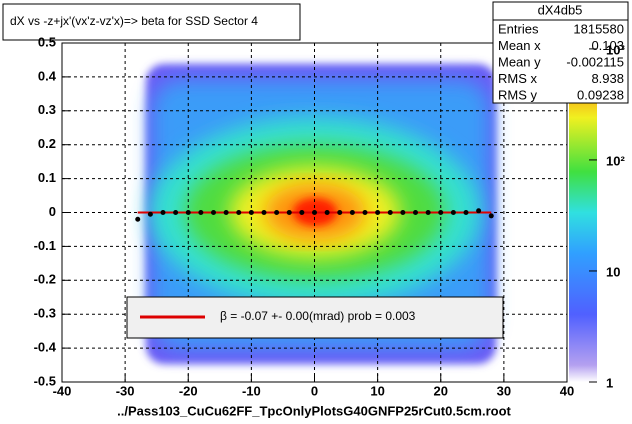  Describe the element at coordinates (125, 390) in the screenshot. I see `x-tick-label: -30` at that location.